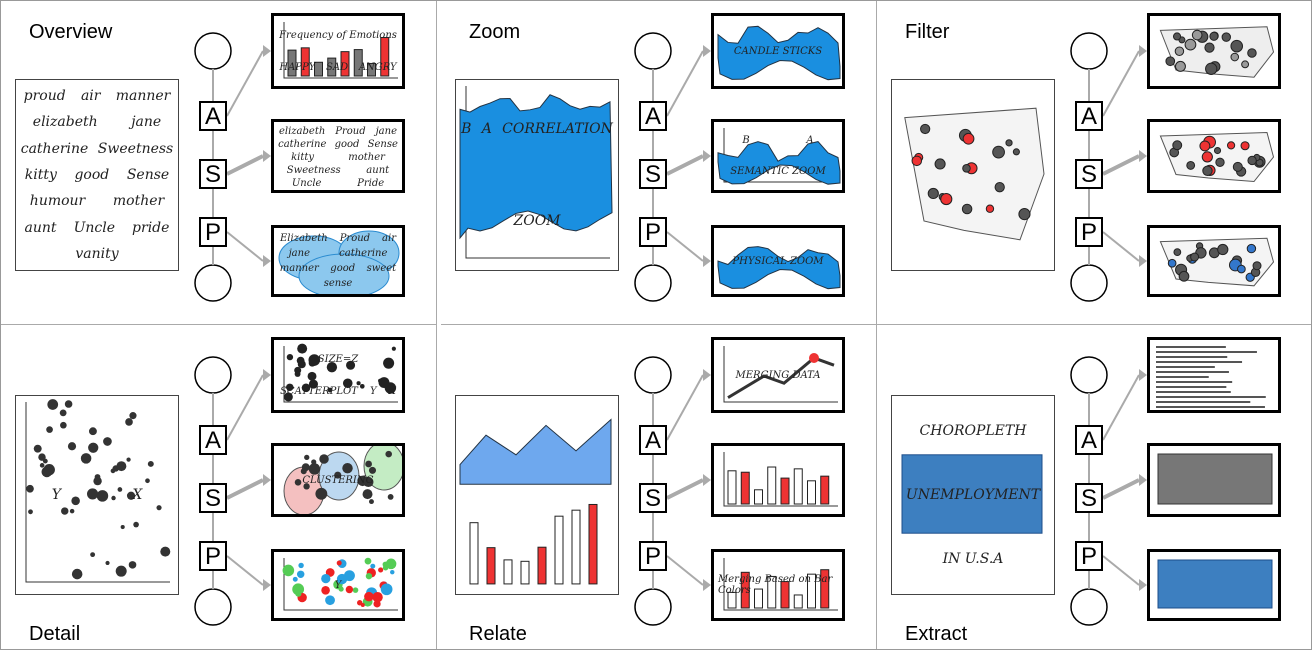  What do you see at coordinates (936, 634) in the screenshot?
I see `panel-title: Extract` at bounding box center [936, 634].